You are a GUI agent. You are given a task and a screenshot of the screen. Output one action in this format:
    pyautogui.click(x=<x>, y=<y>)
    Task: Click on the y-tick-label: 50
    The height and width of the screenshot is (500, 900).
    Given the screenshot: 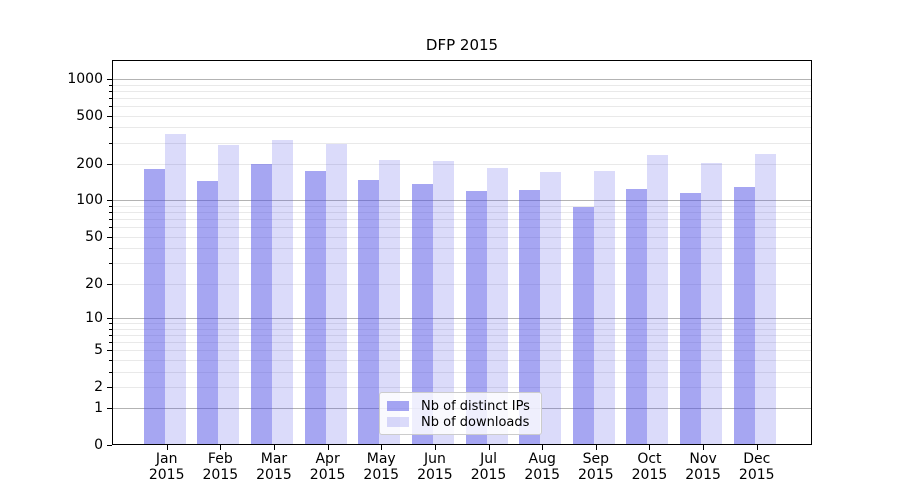 What is the action you would take?
    pyautogui.click(x=94, y=236)
    